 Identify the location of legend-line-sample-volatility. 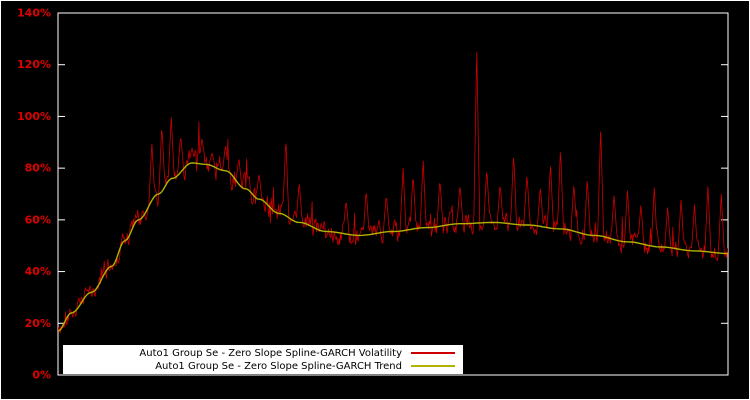
(433, 353).